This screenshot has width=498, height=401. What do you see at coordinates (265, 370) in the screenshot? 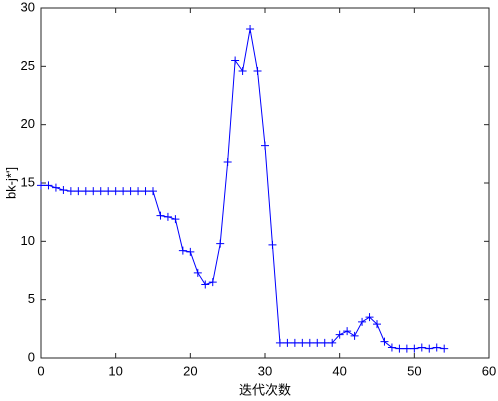
I see `x-tick-label: 30` at bounding box center [265, 370].